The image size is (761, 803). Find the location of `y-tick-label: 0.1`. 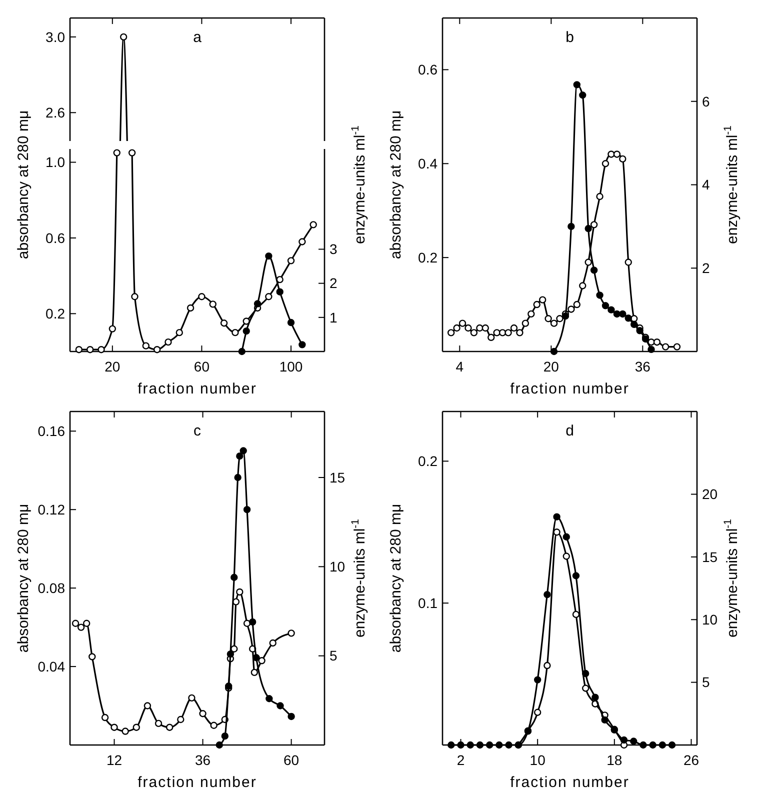

y-tick-label: 0.1 is located at coordinates (428, 602).